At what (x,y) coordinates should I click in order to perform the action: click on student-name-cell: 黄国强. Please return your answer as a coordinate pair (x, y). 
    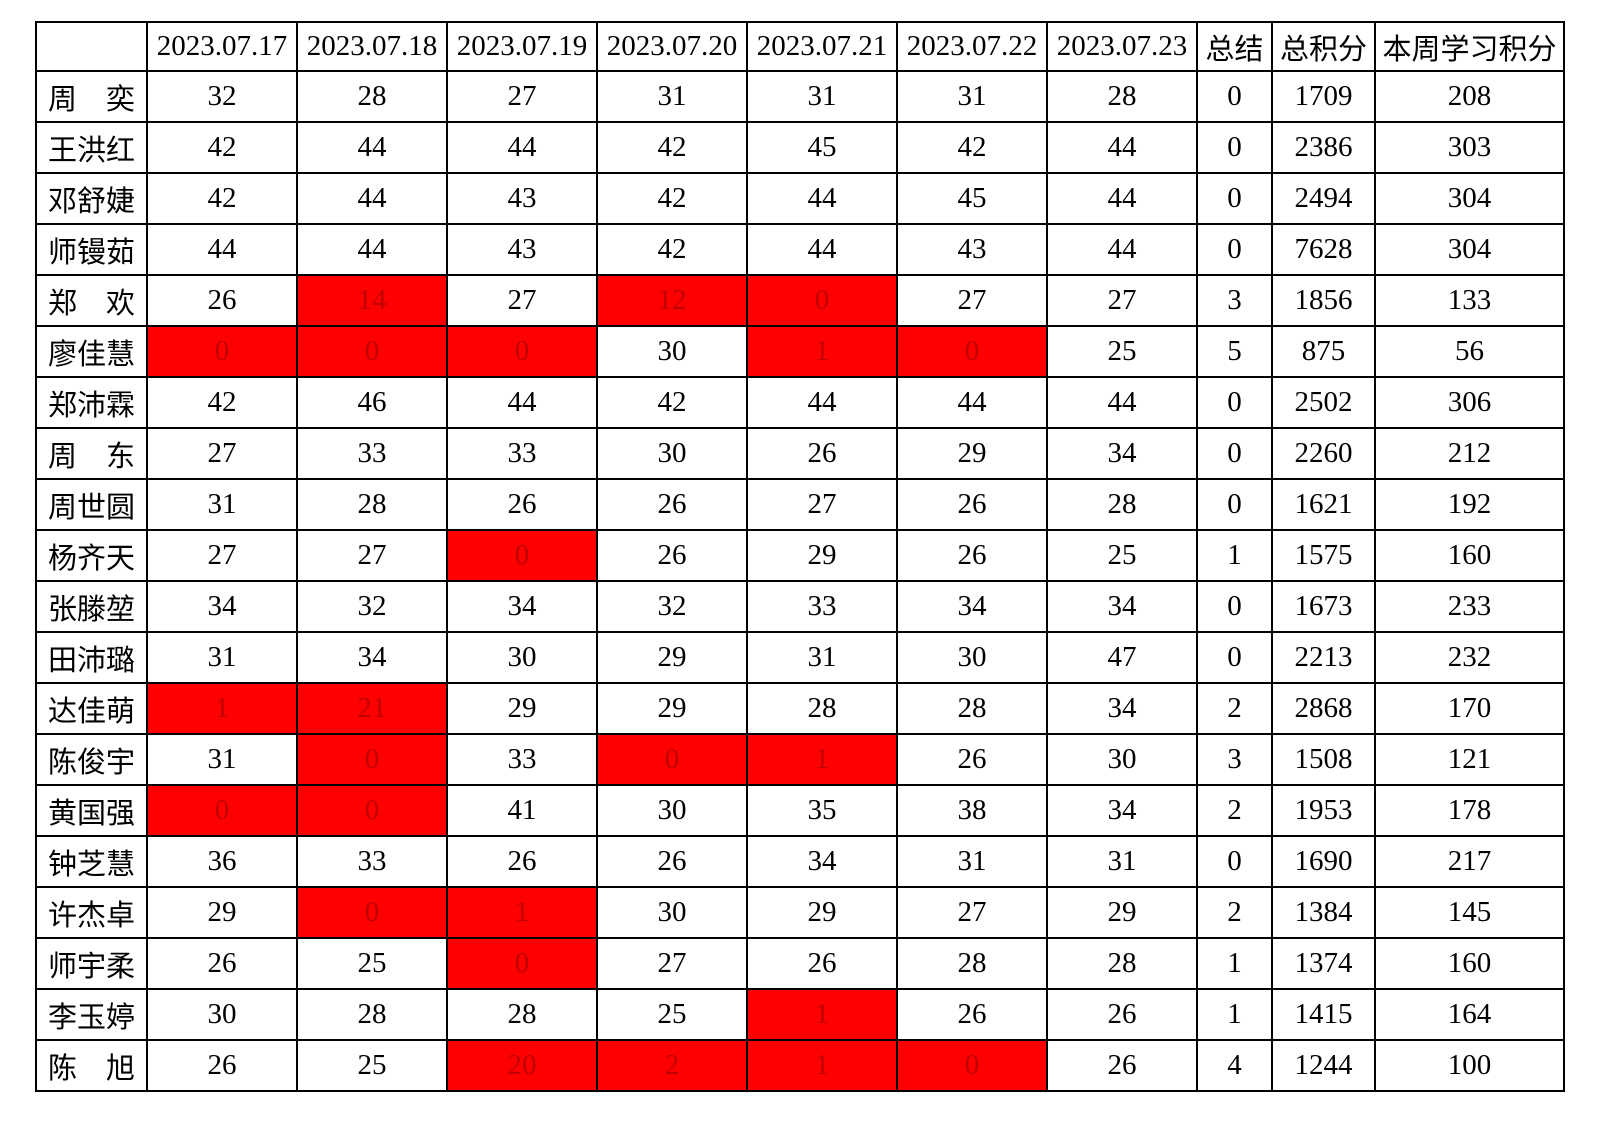
    Looking at the image, I should click on (91, 810).